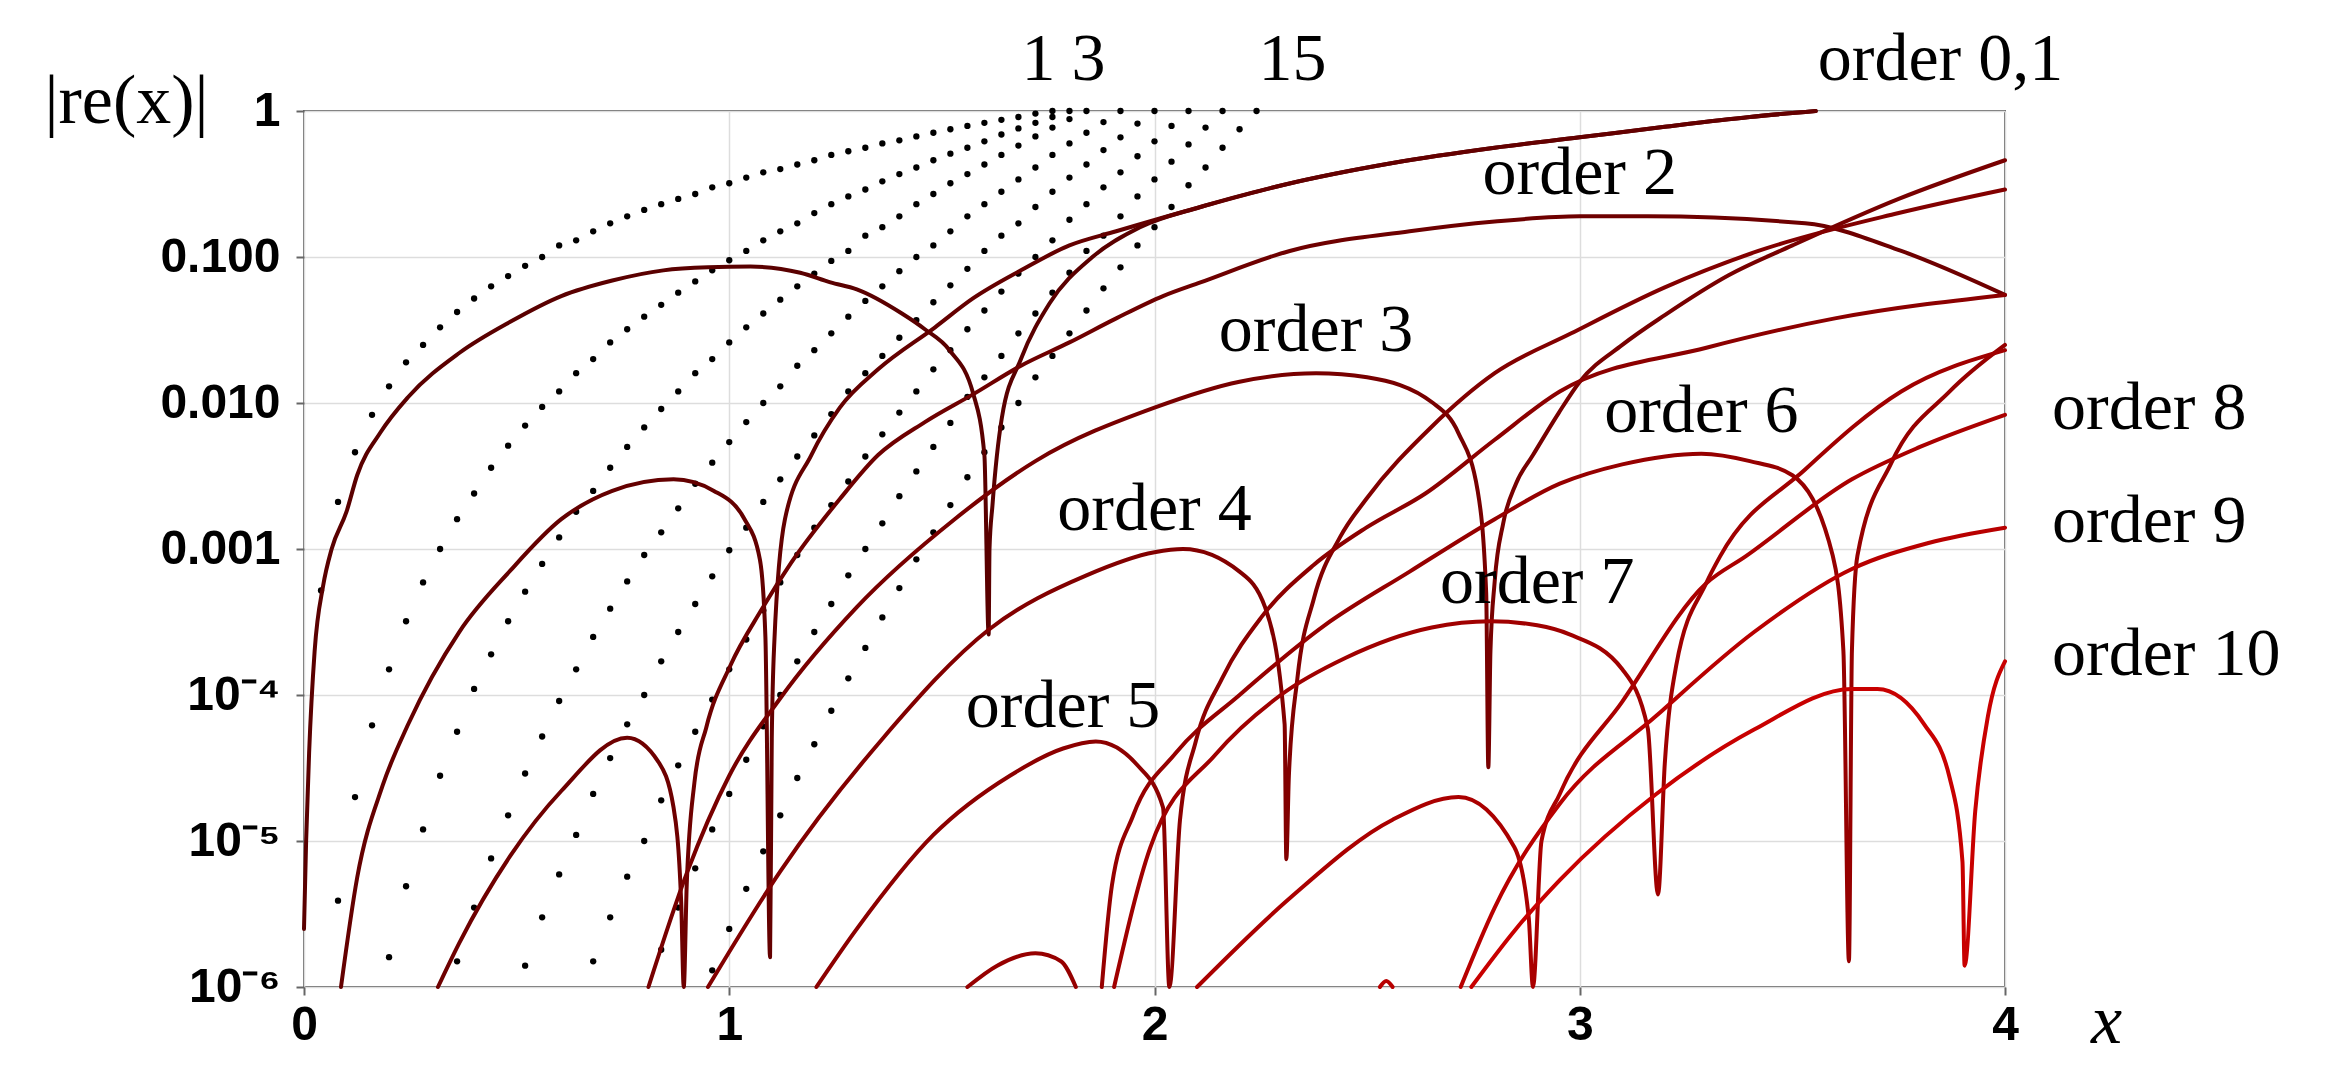  What do you see at coordinates (220, 255) in the screenshot?
I see `y-tick-label: 0.100` at bounding box center [220, 255].